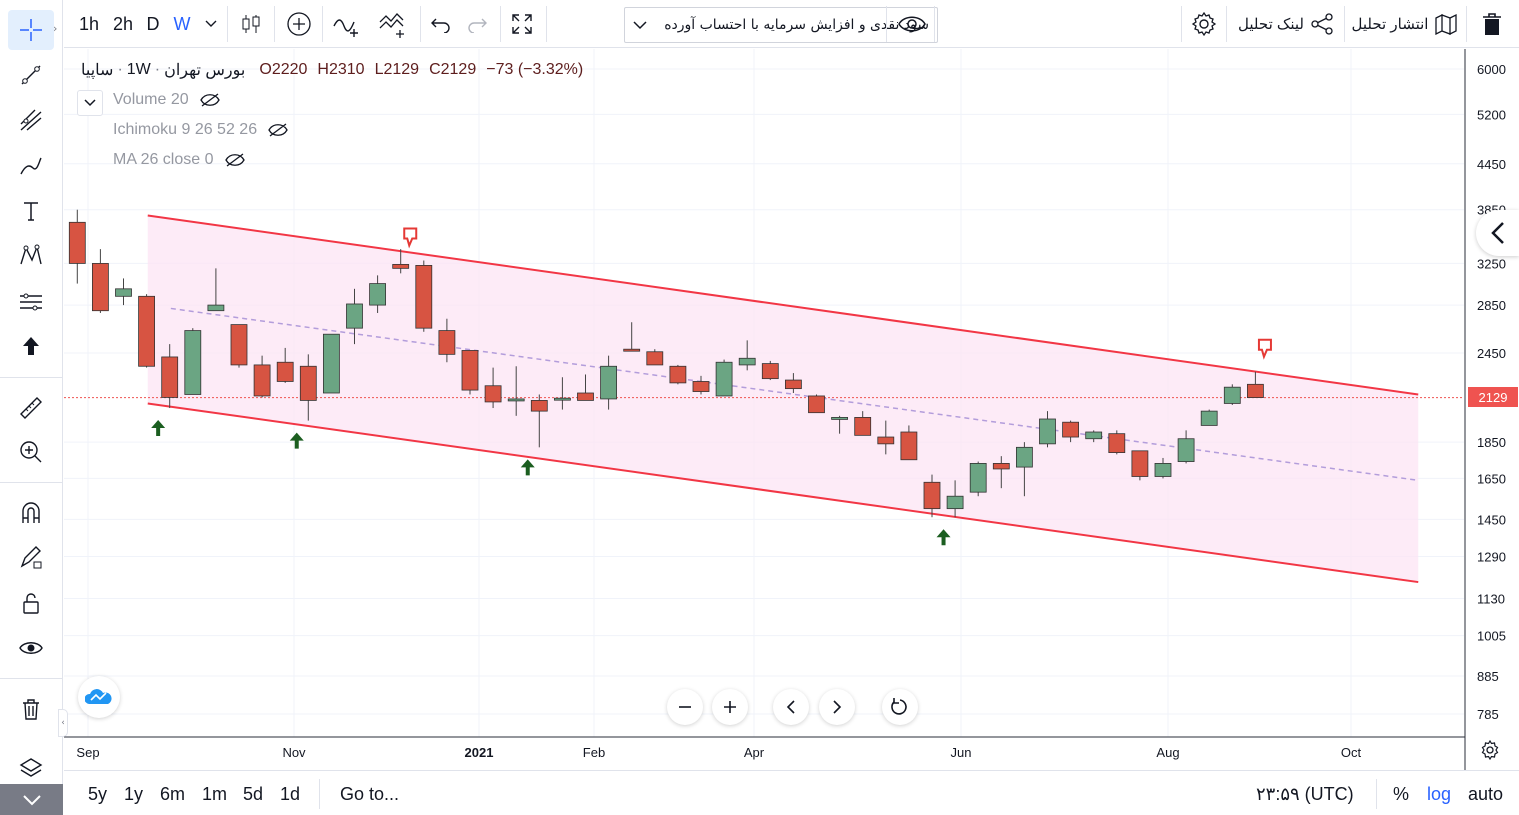  I want to click on ruler-tool, so click(31, 408).